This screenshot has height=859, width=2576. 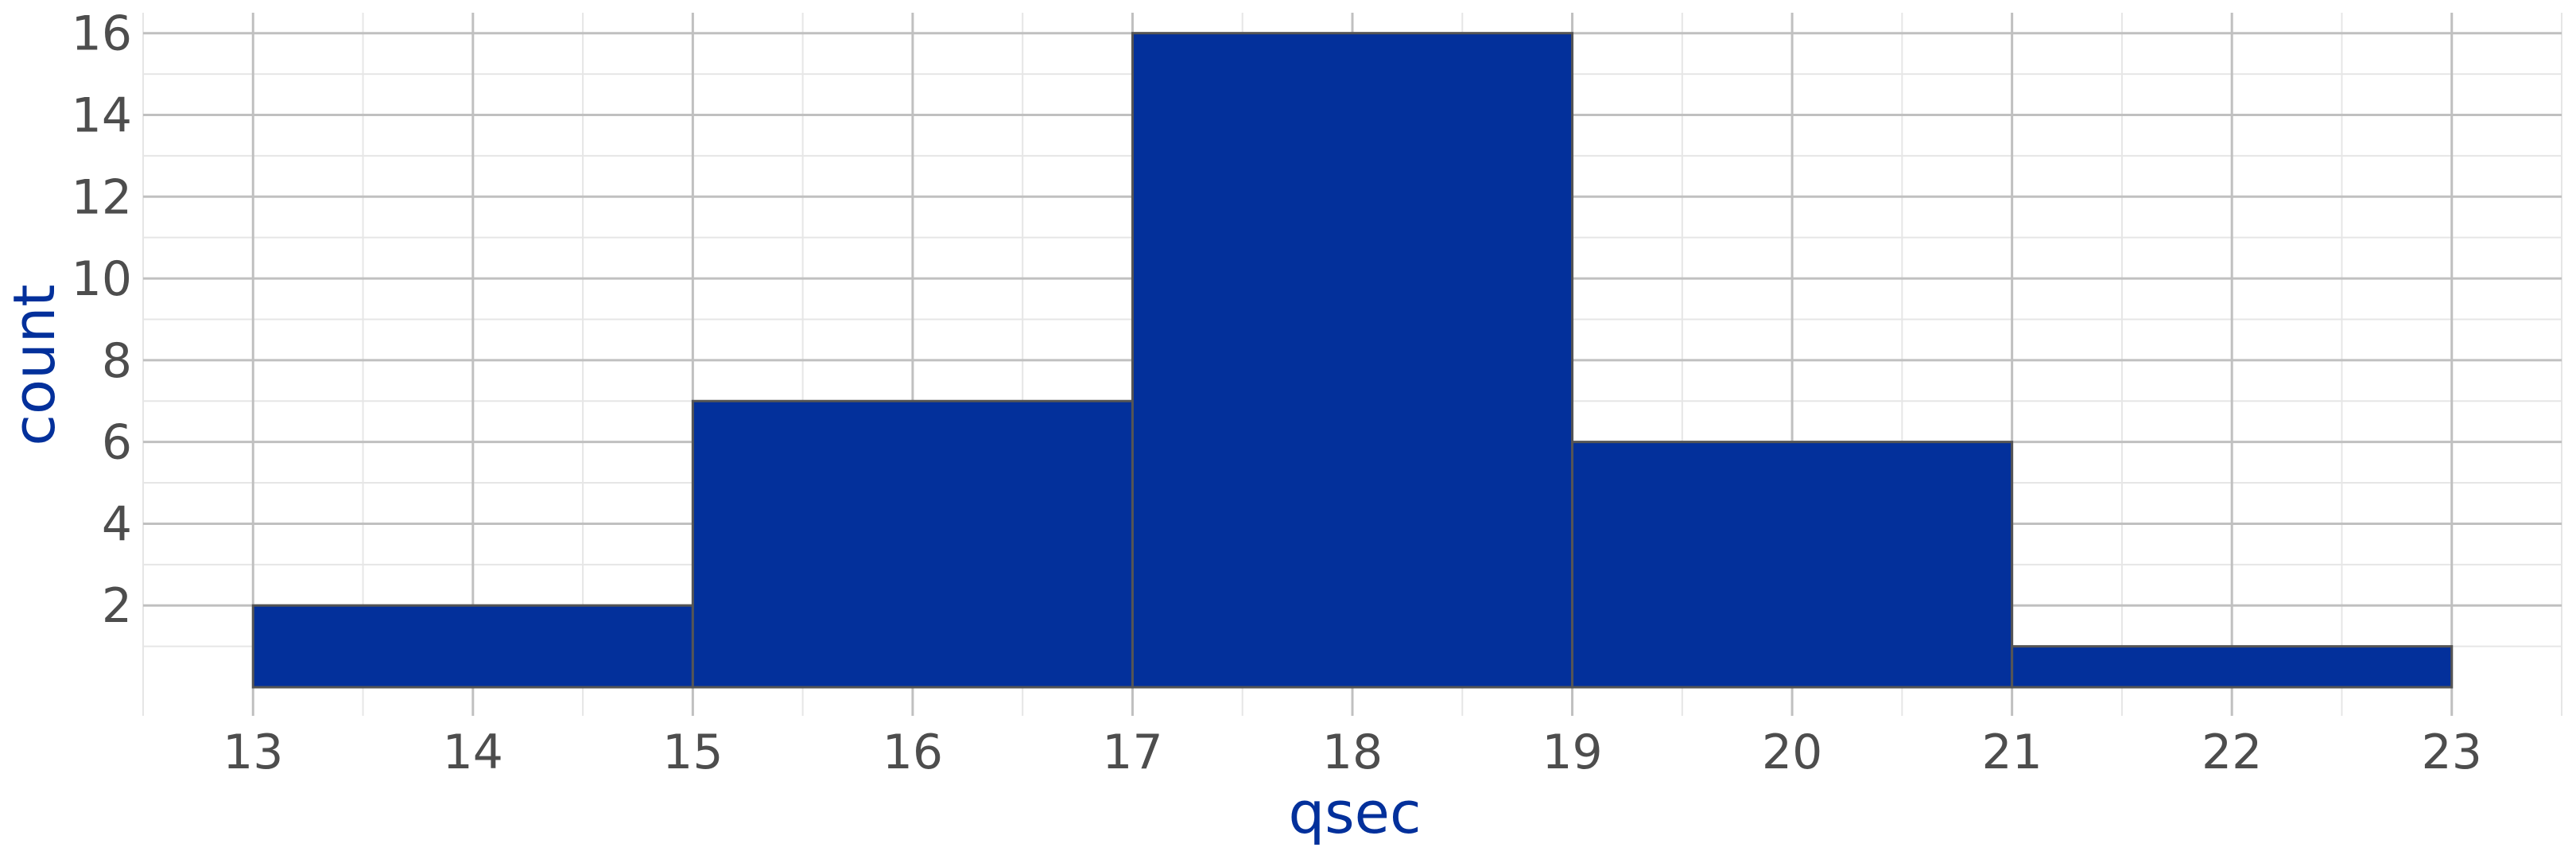 I want to click on x-axis-tick-labels: 13 14 15 16 17 18 19 20 21 22 23, so click(x=1352, y=752).